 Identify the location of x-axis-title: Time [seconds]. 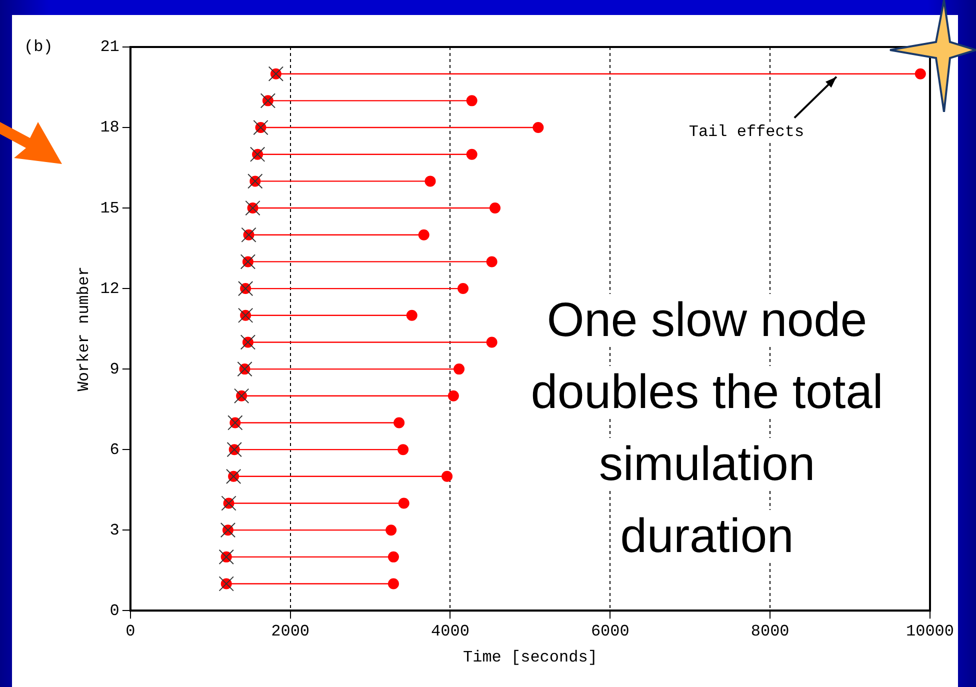
(530, 657).